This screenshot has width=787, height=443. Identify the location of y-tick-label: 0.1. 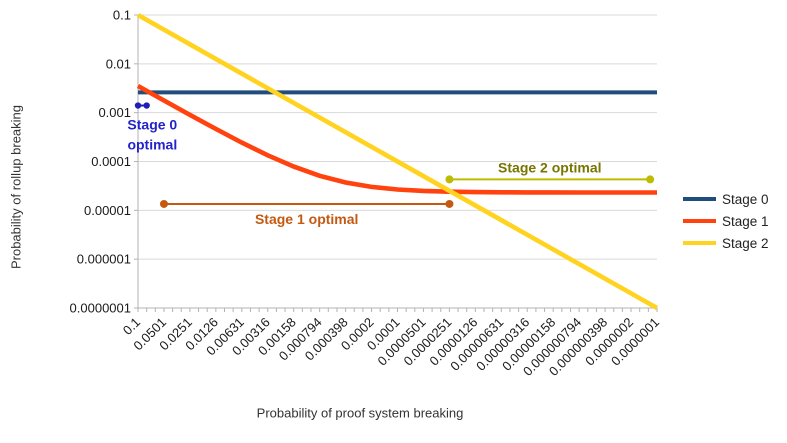
(122, 15).